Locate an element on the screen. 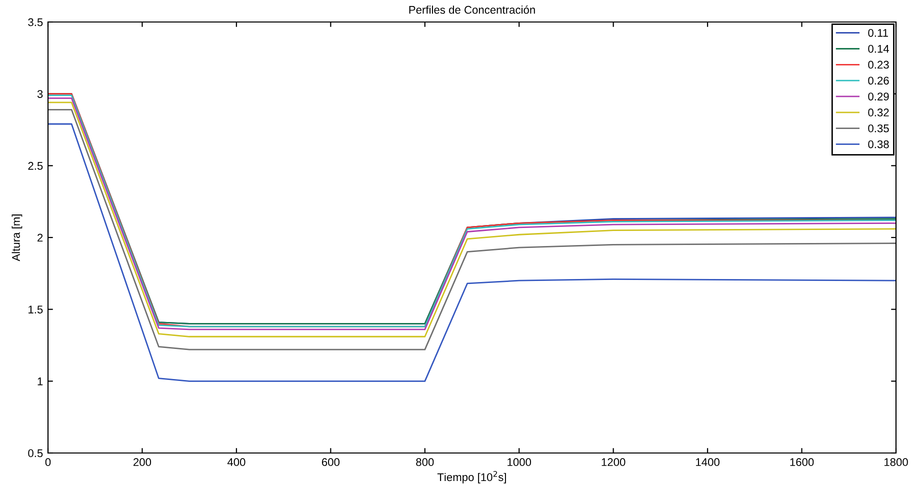 This screenshot has width=912, height=484. y-tick-label: 0.5 is located at coordinates (35, 453).